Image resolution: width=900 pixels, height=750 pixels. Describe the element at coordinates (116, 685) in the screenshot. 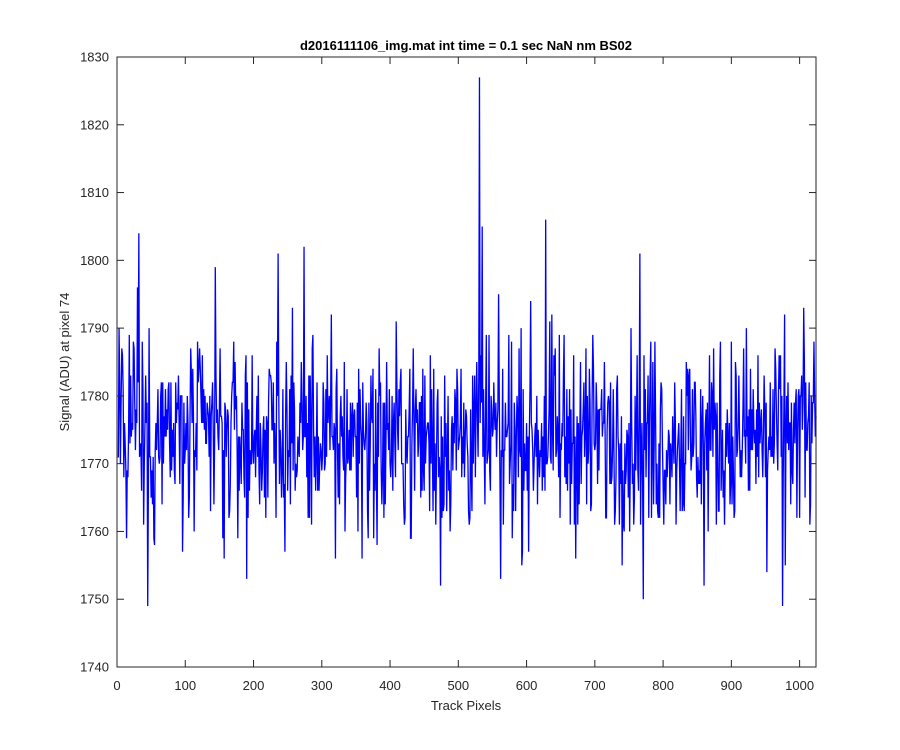

I see `x-tick-label: 0` at that location.